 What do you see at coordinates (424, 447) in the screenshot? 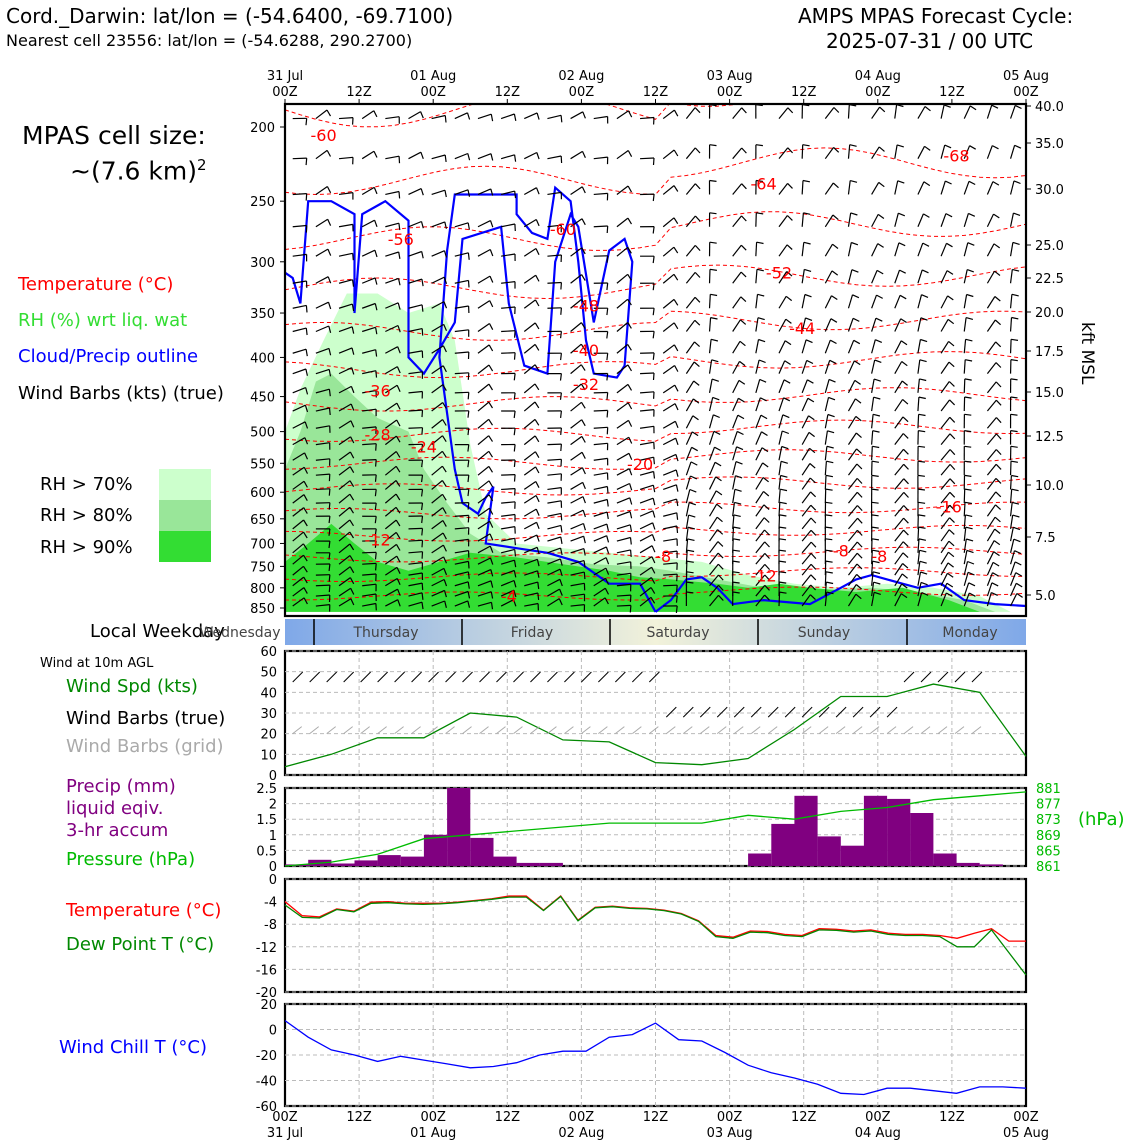
I see `temperature-label: -24` at bounding box center [424, 447].